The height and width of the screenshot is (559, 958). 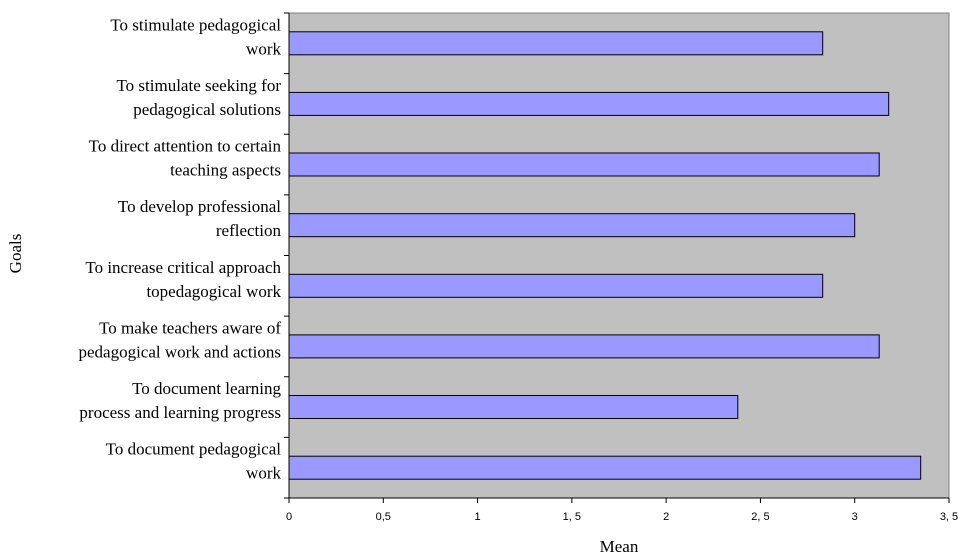 What do you see at coordinates (225, 170) in the screenshot?
I see `category-label-line: teaching aspects` at bounding box center [225, 170].